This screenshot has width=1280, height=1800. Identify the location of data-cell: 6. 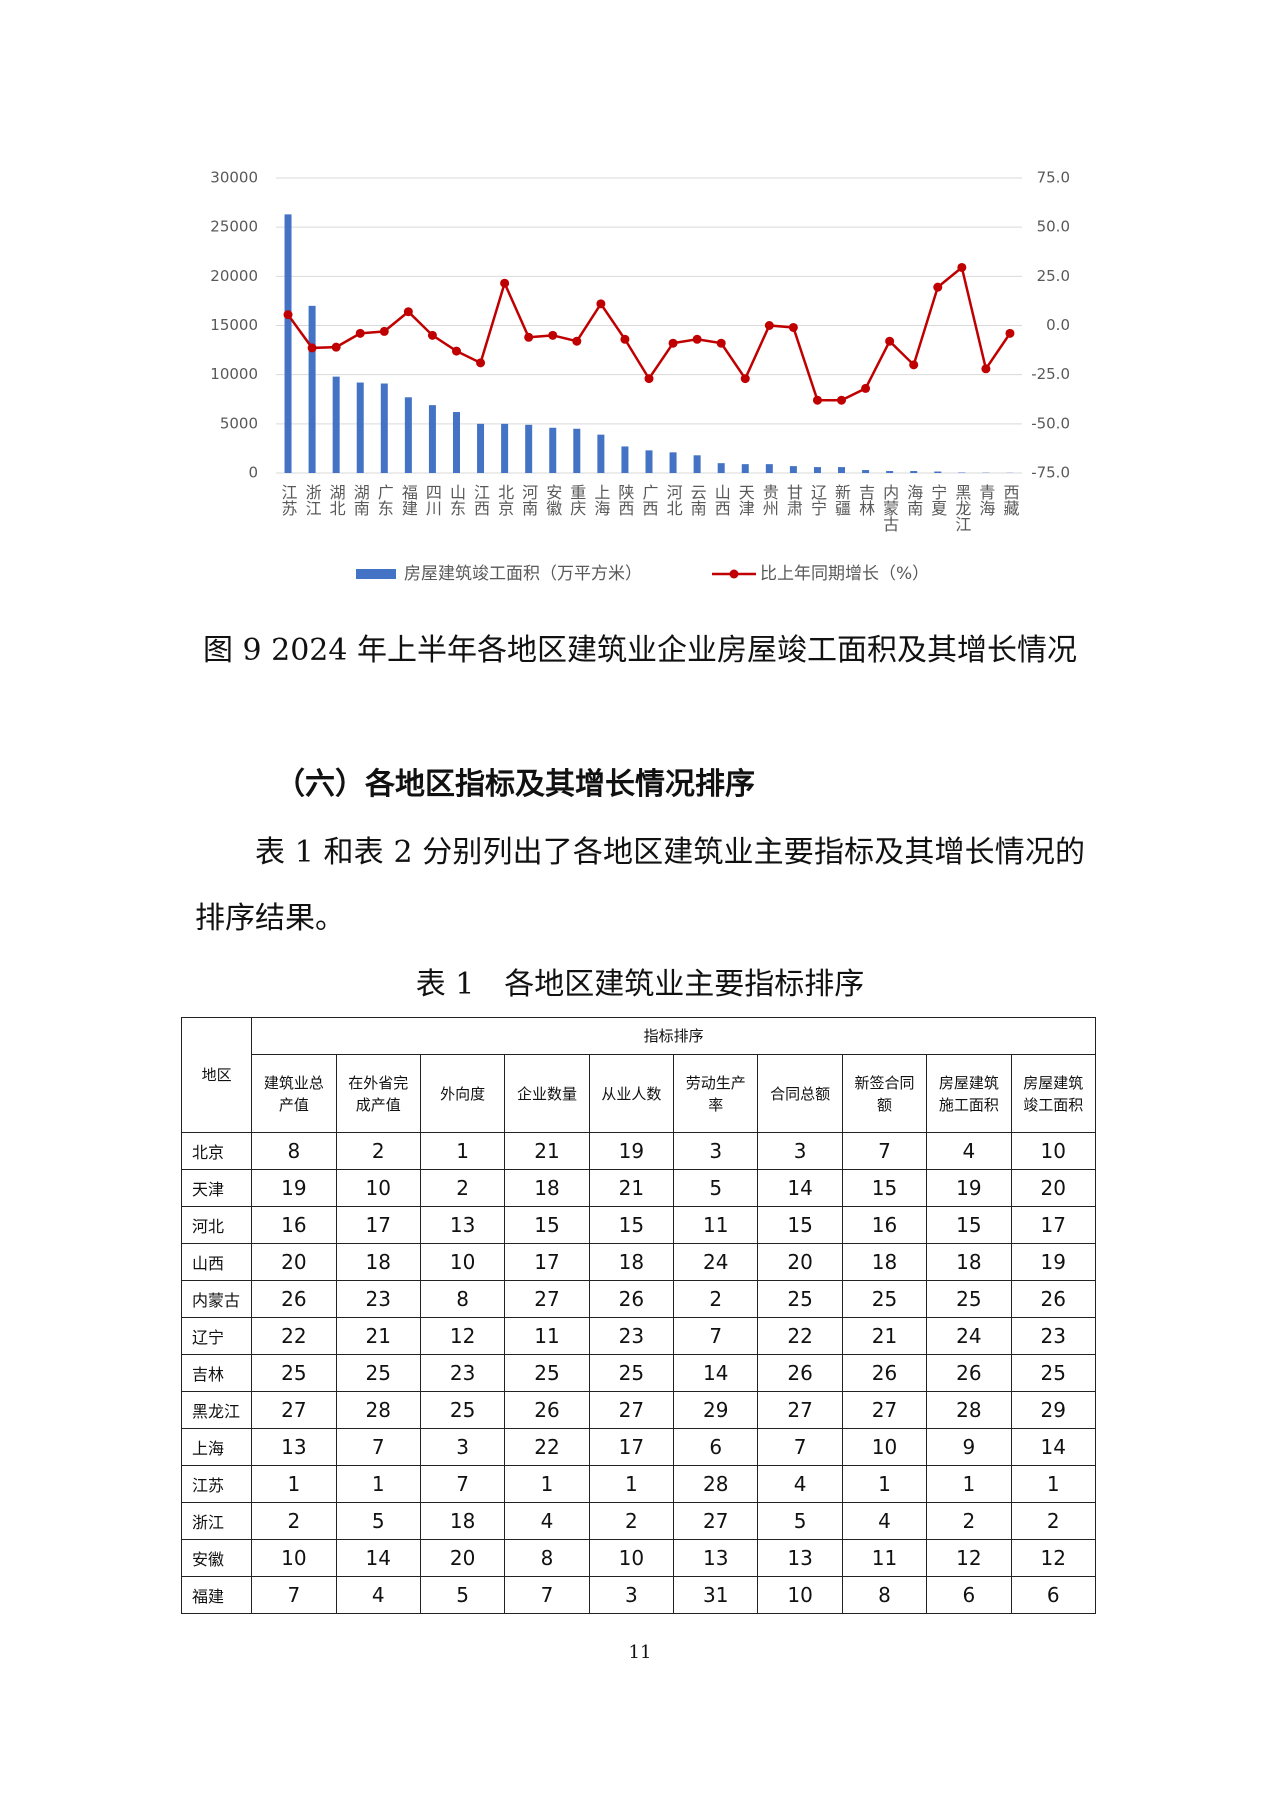
(1053, 1595).